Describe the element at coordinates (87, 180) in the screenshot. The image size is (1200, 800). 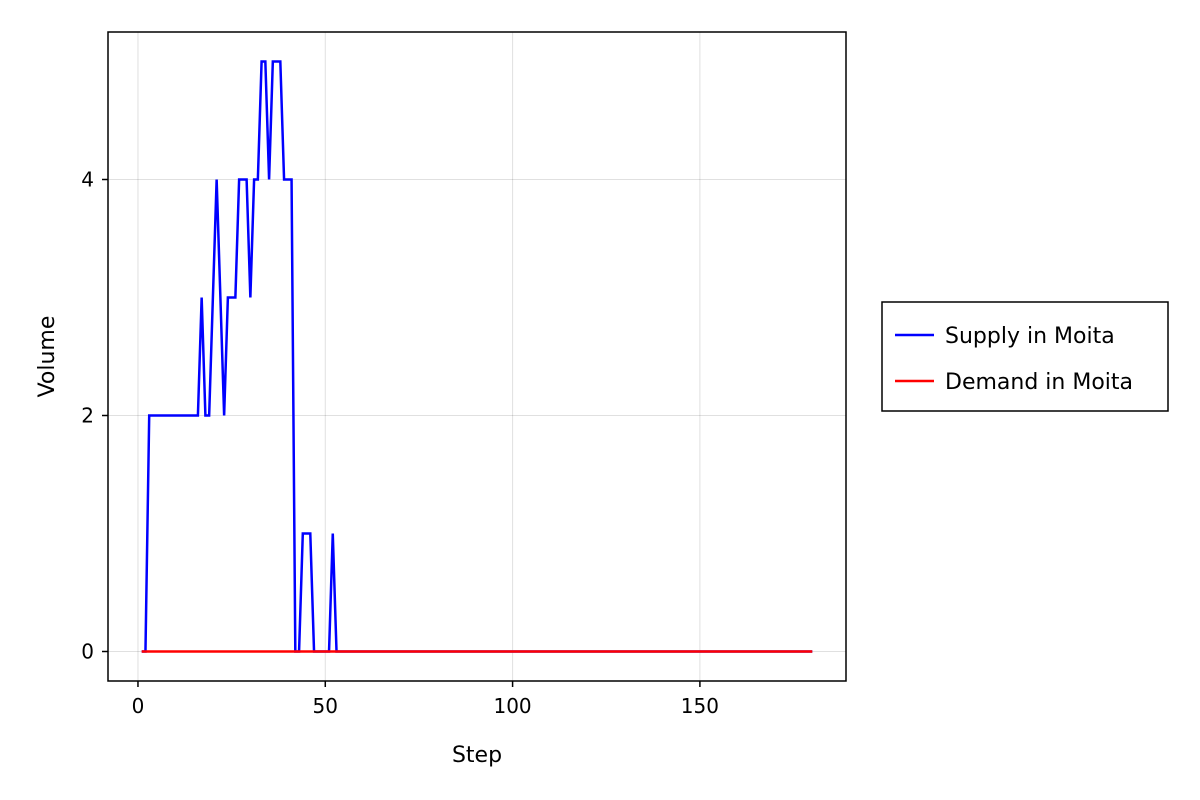
I see `y-tick-label: 4` at that location.